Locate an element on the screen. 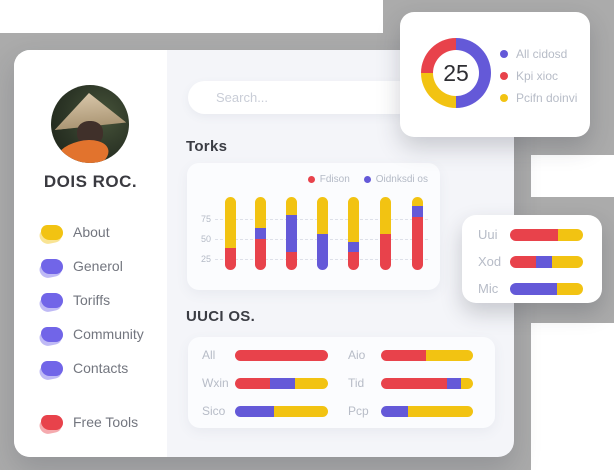  sidebar-tools: Free Tools is located at coordinates (89, 422).